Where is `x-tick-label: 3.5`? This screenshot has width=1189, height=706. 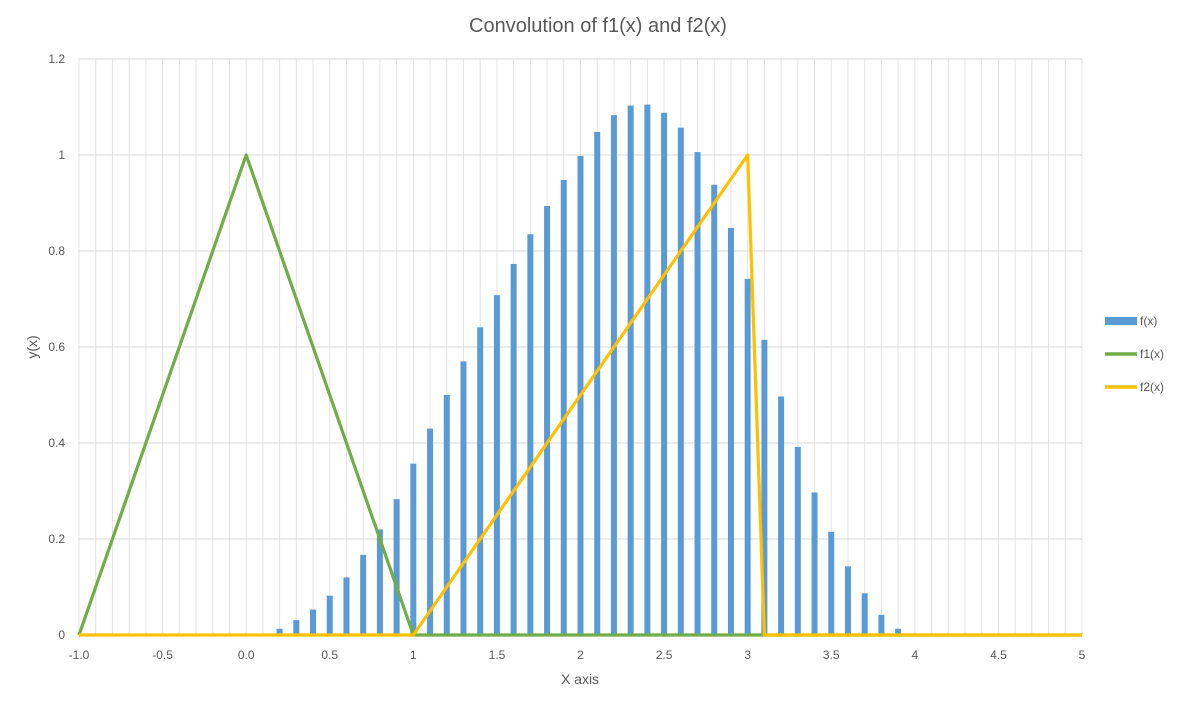
x-tick-label: 3.5 is located at coordinates (831, 655).